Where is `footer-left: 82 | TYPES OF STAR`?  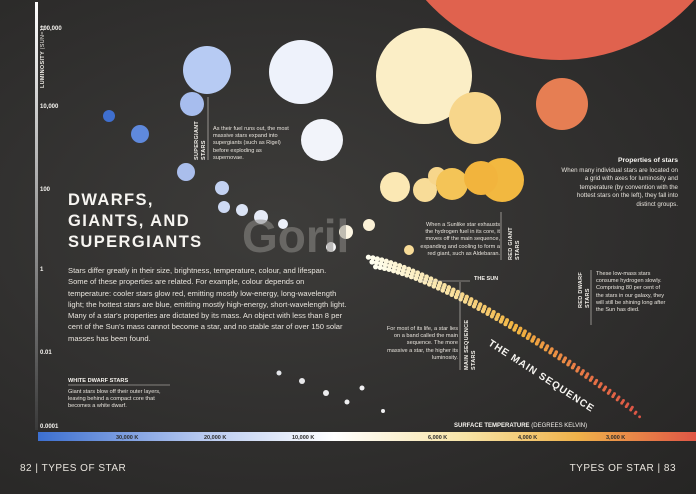
footer-left: 82 | TYPES OF STAR is located at coordinates (73, 468).